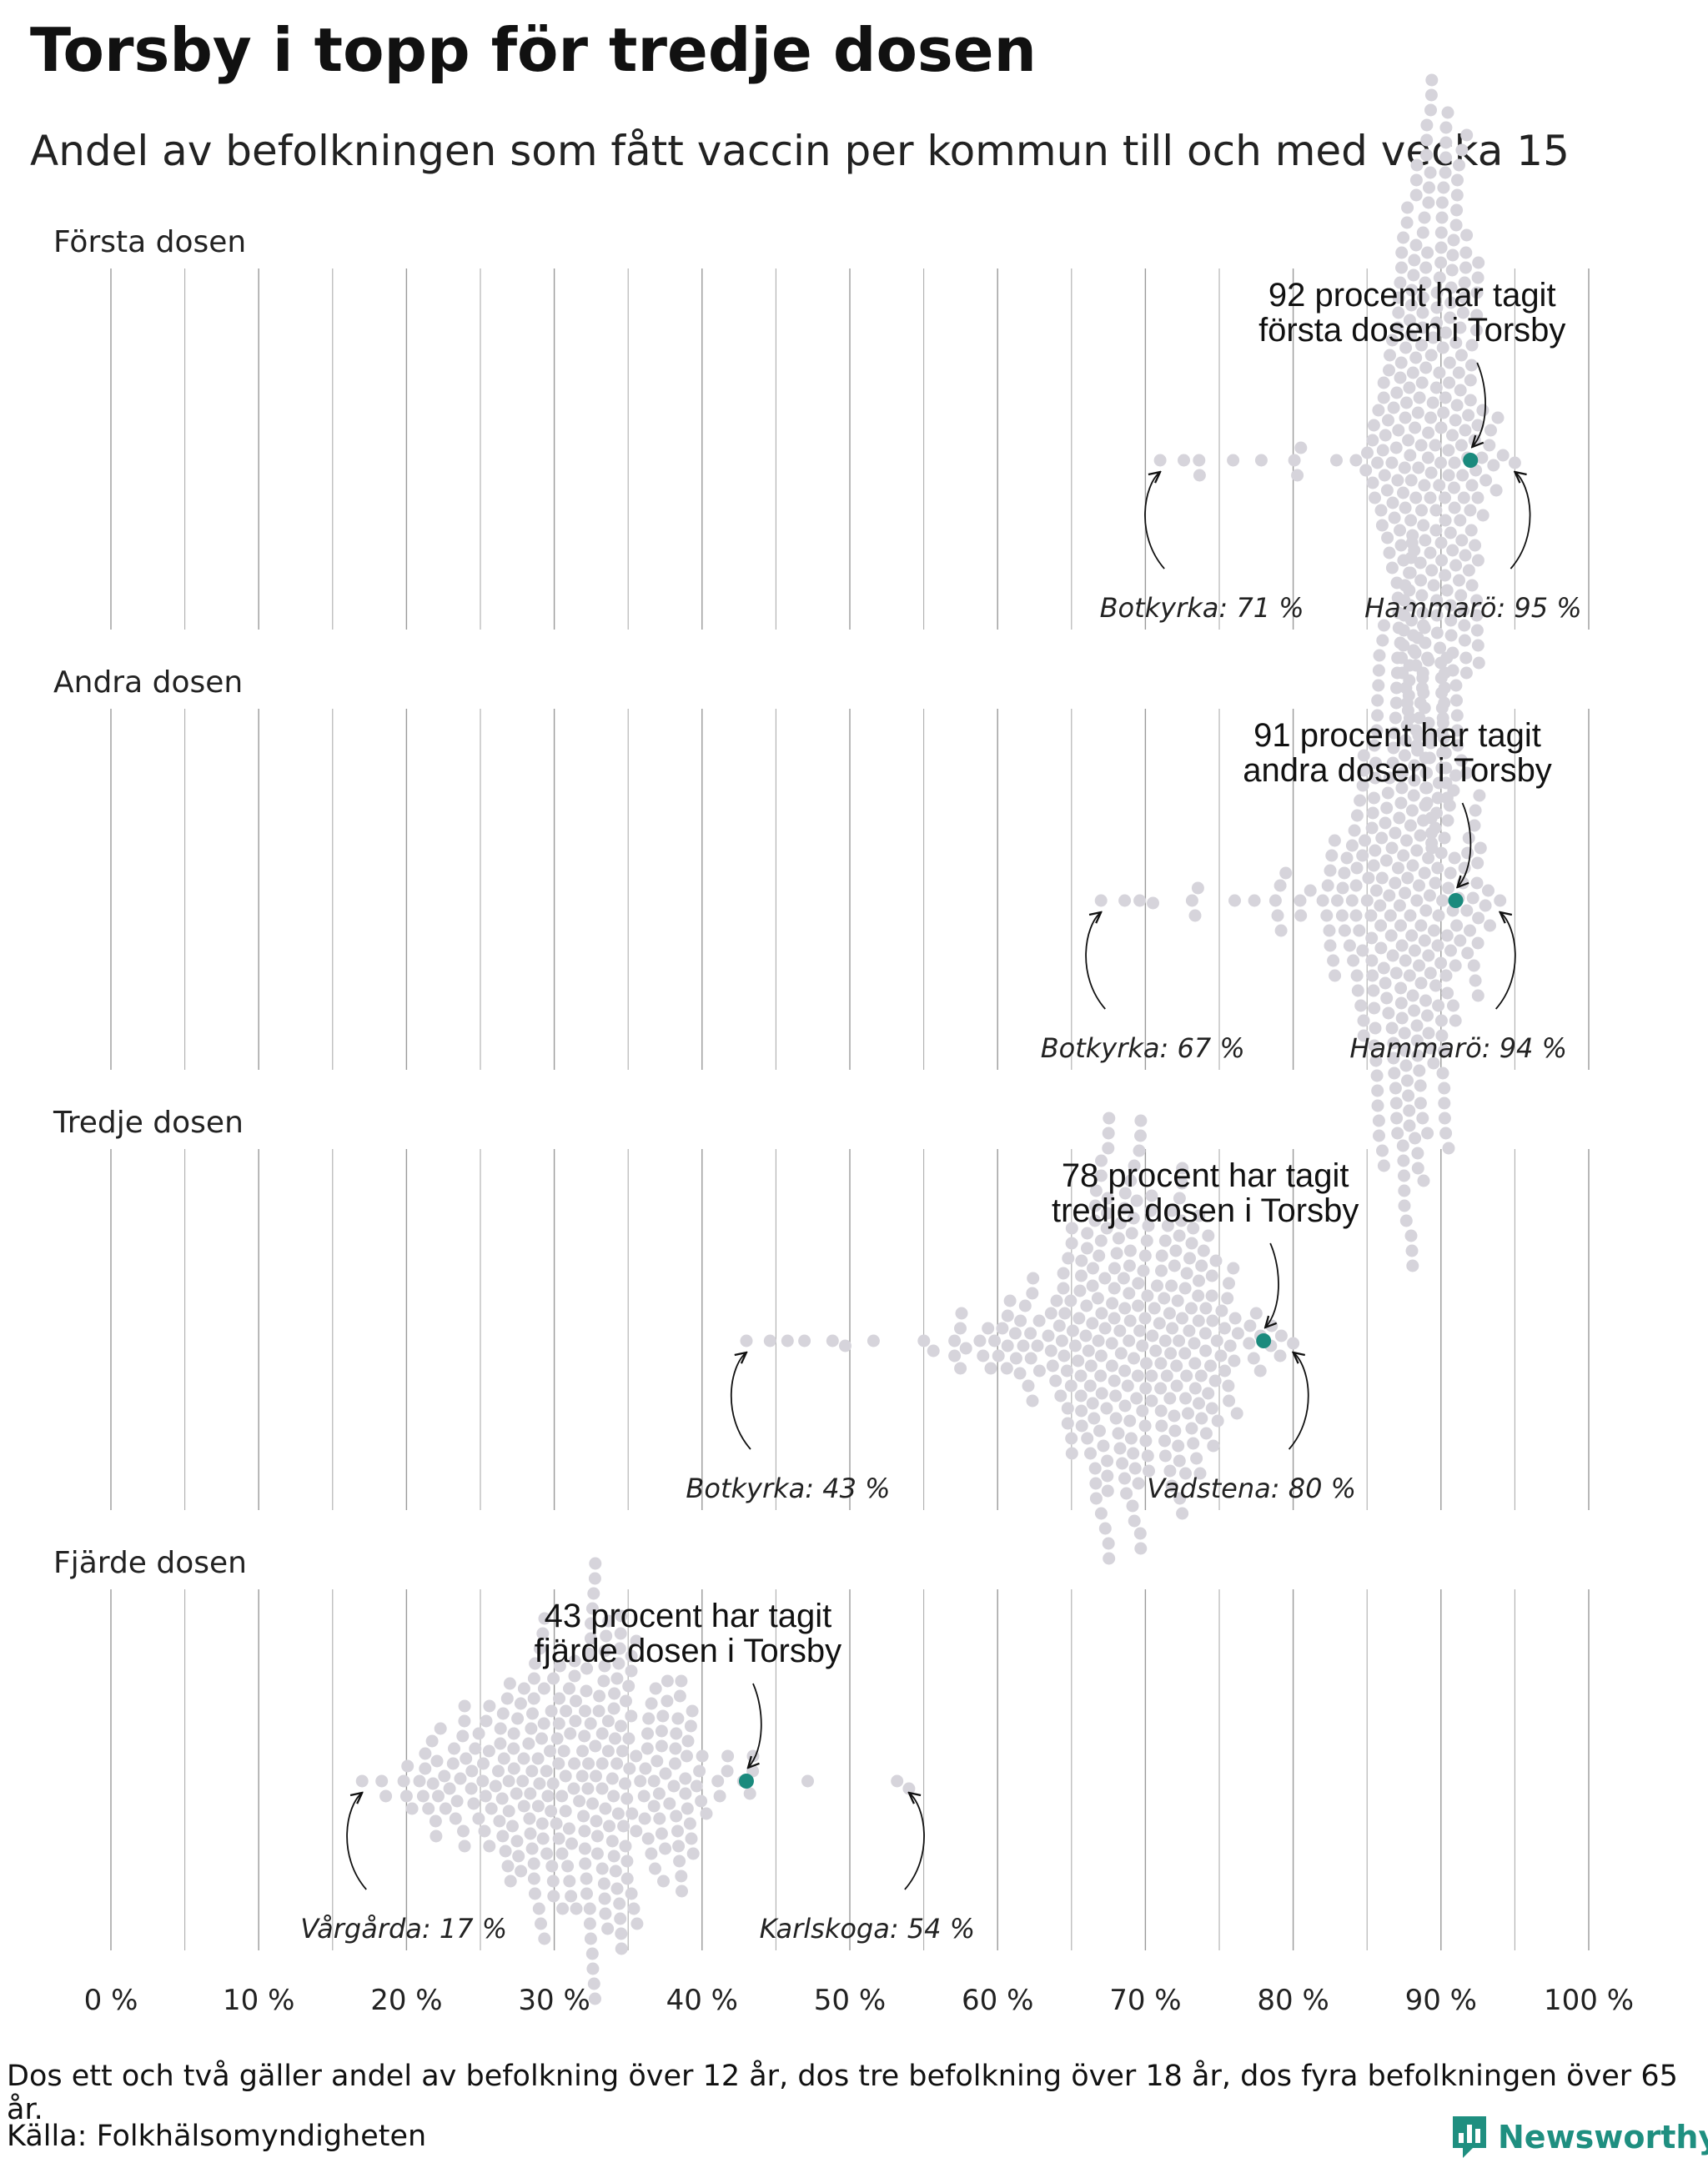 This screenshot has height=2168, width=1708. I want to click on callout-line-2: fjärde dosen i Torsby, so click(688, 1651).